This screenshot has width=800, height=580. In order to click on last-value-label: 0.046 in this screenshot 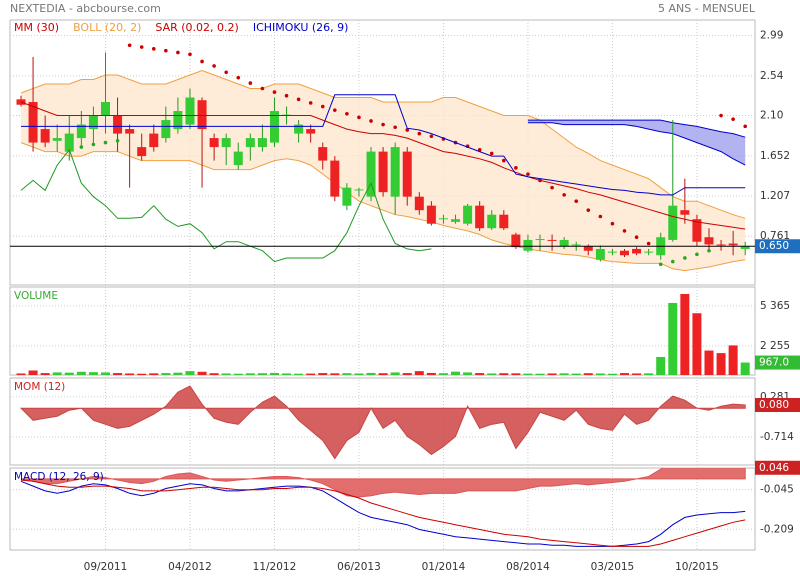, I will do `click(774, 468)`.